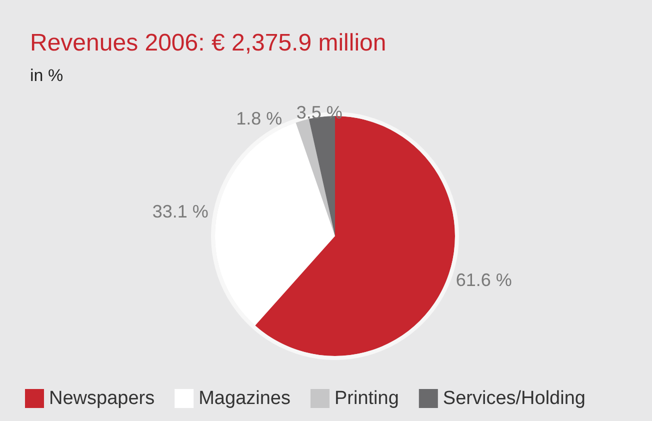 This screenshot has height=421, width=652. What do you see at coordinates (180, 212) in the screenshot?
I see `data-label: 33.1 %` at bounding box center [180, 212].